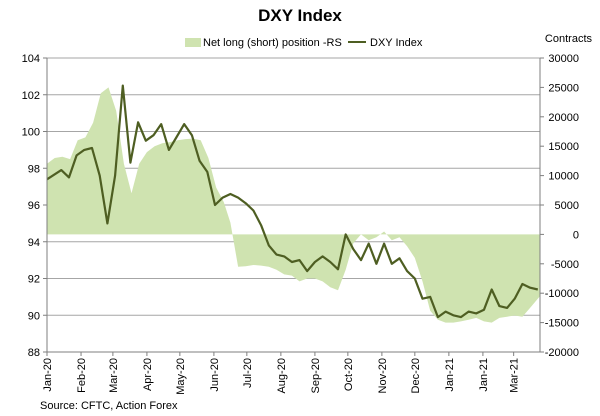 The width and height of the screenshot is (600, 416). Describe the element at coordinates (349, 374) in the screenshot. I see `x-tick-label: Oct-20` at that location.